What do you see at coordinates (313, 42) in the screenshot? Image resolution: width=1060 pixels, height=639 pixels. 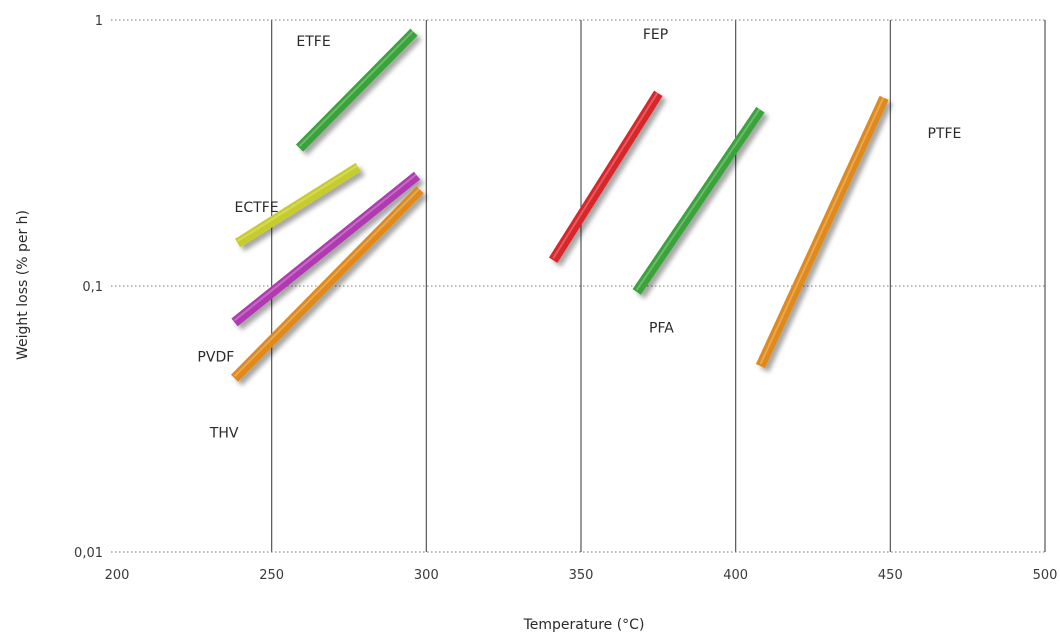 I see `series-label-etfe: ETFE` at bounding box center [313, 42].